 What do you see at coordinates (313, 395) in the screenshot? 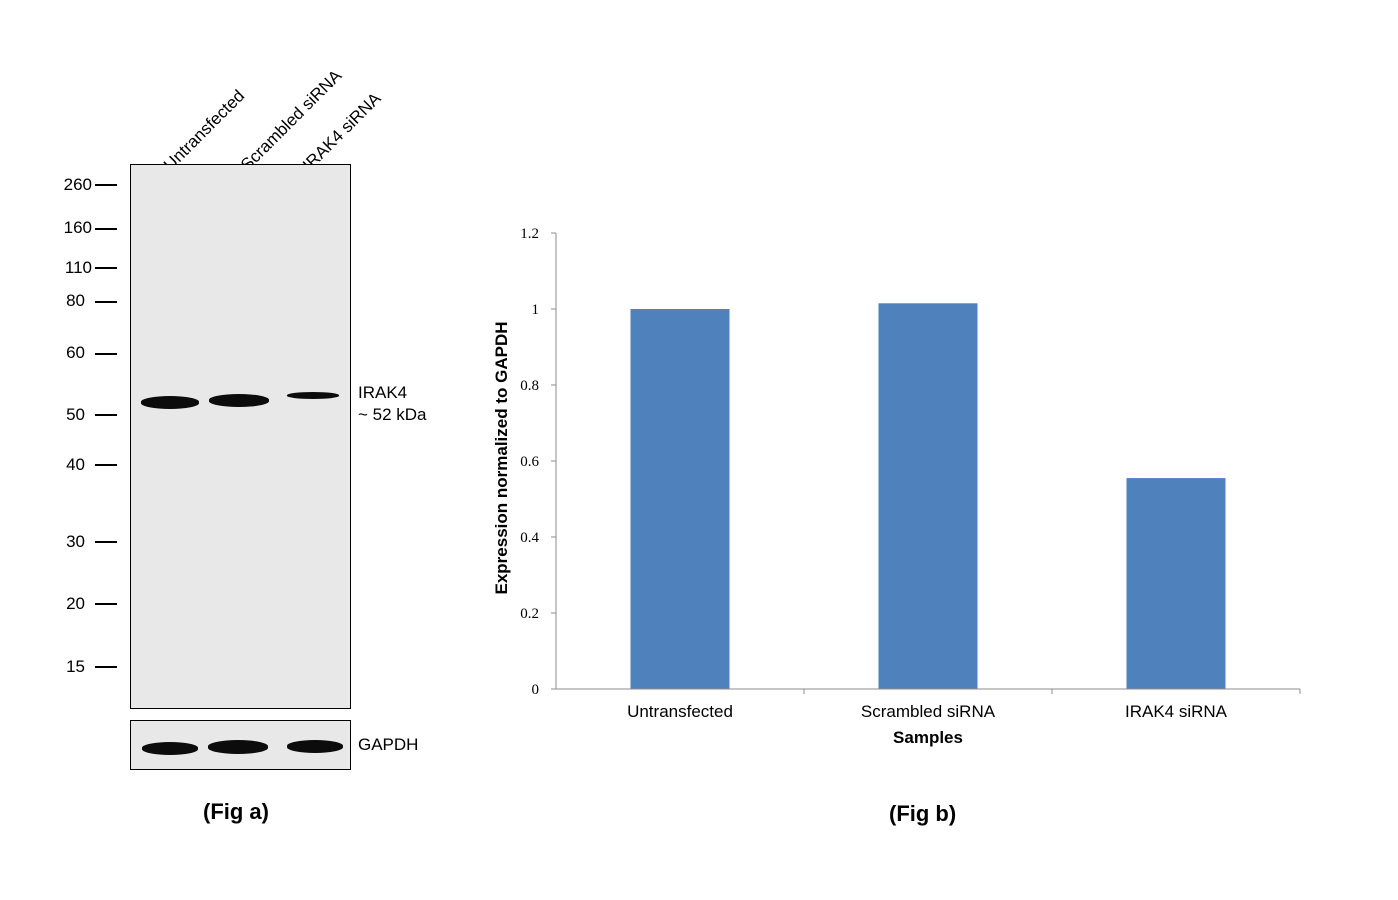
I see `irak4-band-irak4-sirna` at bounding box center [313, 395].